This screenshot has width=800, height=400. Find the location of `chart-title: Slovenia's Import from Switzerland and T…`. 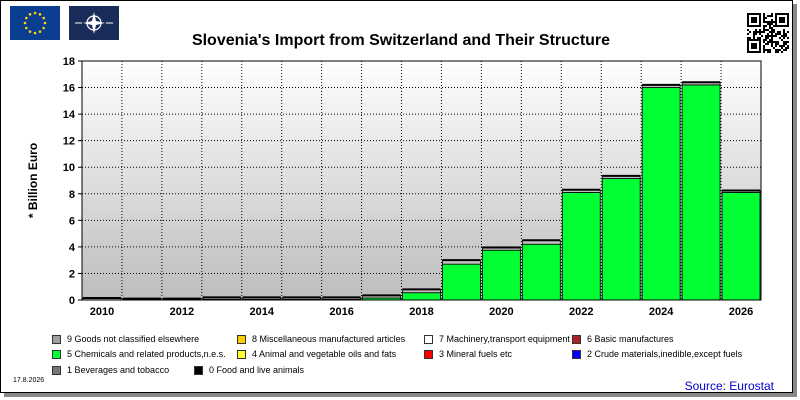

chart-title: Slovenia's Import from Switzerland and T… is located at coordinates (401, 40).